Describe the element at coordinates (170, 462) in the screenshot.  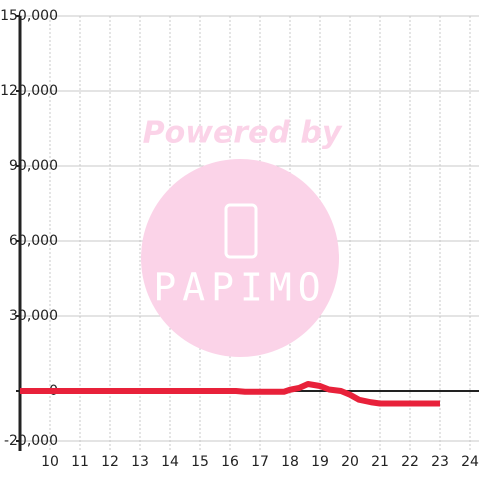
I see `x-tick-label: 14` at that location.